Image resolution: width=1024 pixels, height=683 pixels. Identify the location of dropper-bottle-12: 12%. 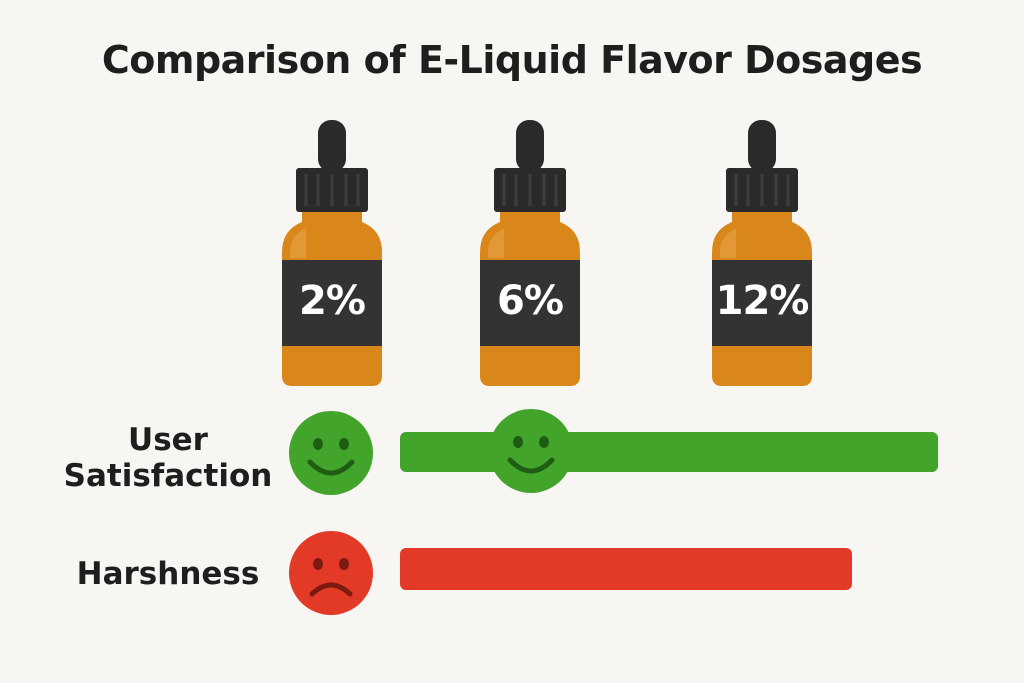
(762, 253).